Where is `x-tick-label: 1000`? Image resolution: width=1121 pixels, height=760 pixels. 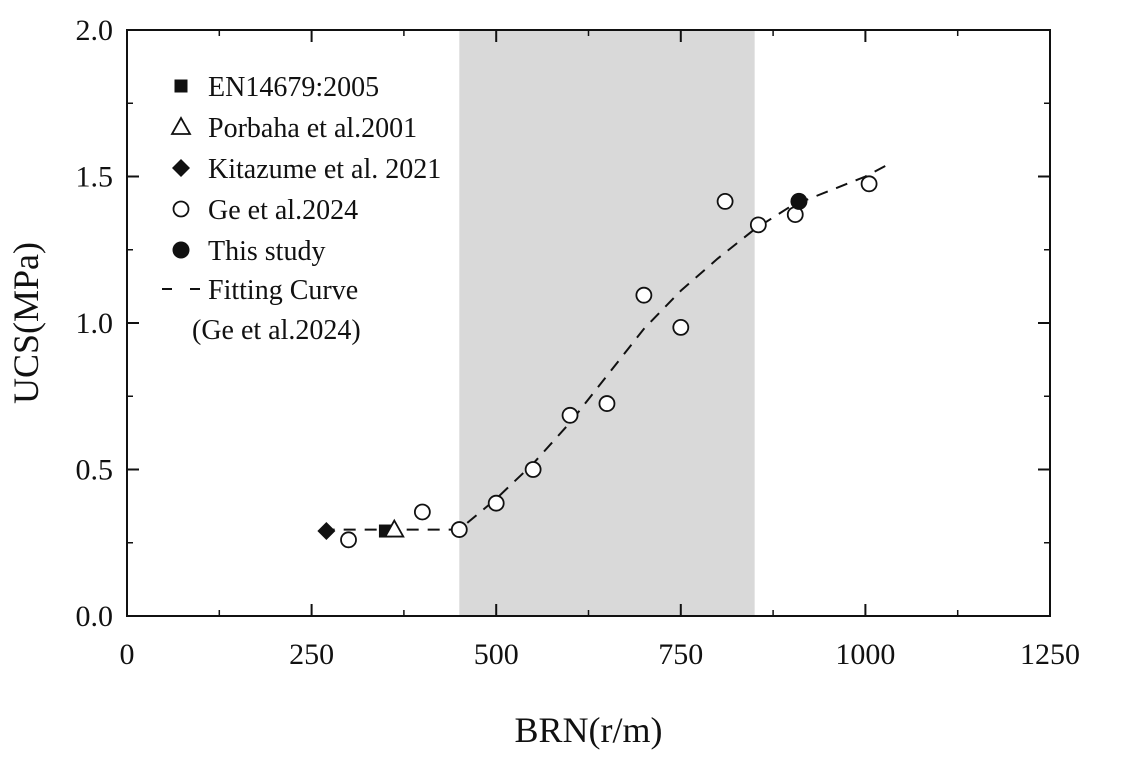 x-tick-label: 1000 is located at coordinates (865, 654).